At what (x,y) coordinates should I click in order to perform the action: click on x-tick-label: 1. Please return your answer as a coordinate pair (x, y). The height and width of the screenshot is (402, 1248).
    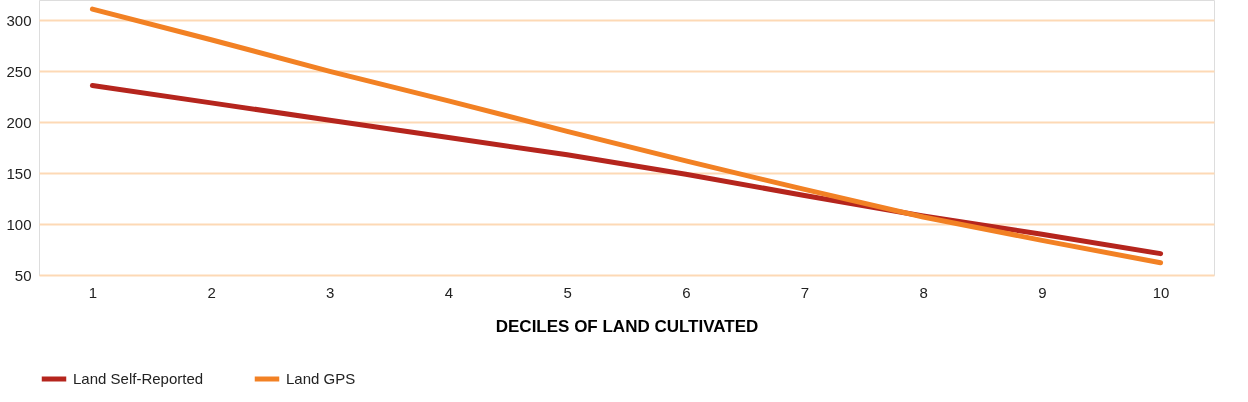
    Looking at the image, I should click on (93, 292).